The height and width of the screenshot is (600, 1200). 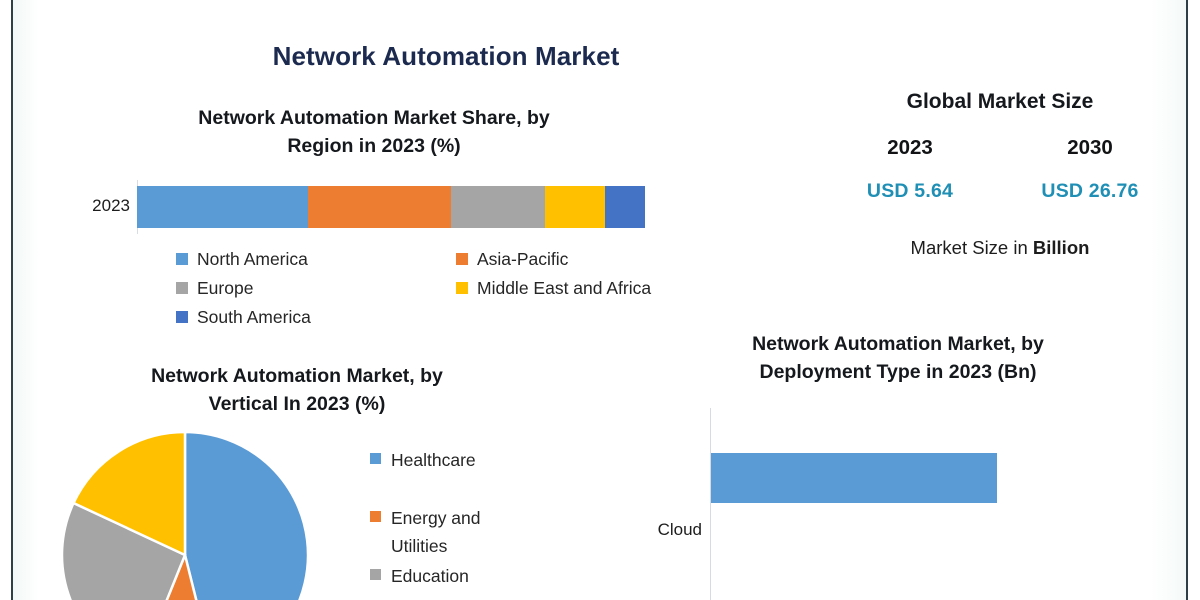 I want to click on deployment-bar-chart: Cloud, so click(x=910, y=504).